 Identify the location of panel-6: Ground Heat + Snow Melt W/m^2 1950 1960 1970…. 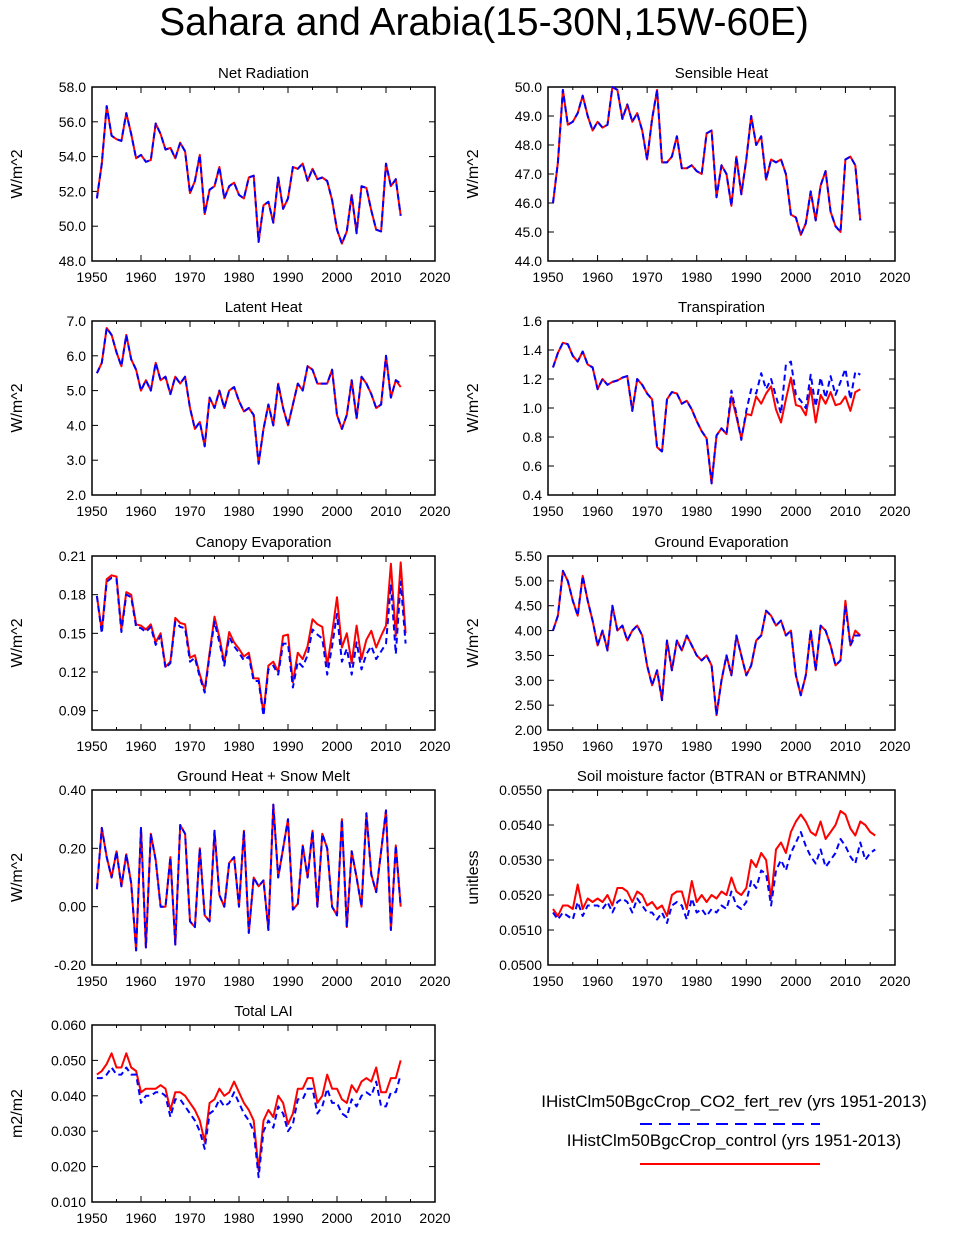
(230, 878).